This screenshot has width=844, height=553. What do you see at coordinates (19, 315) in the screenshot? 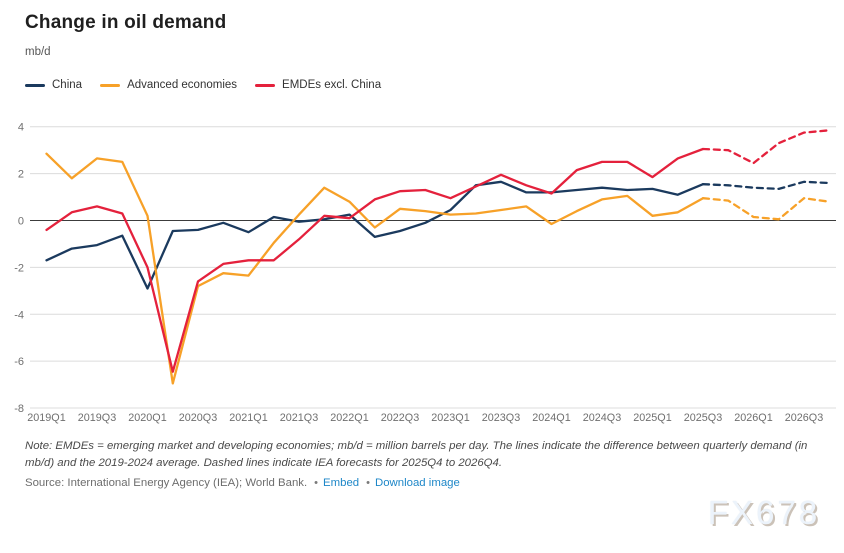
I see `y-tick-label: -4` at bounding box center [19, 315].